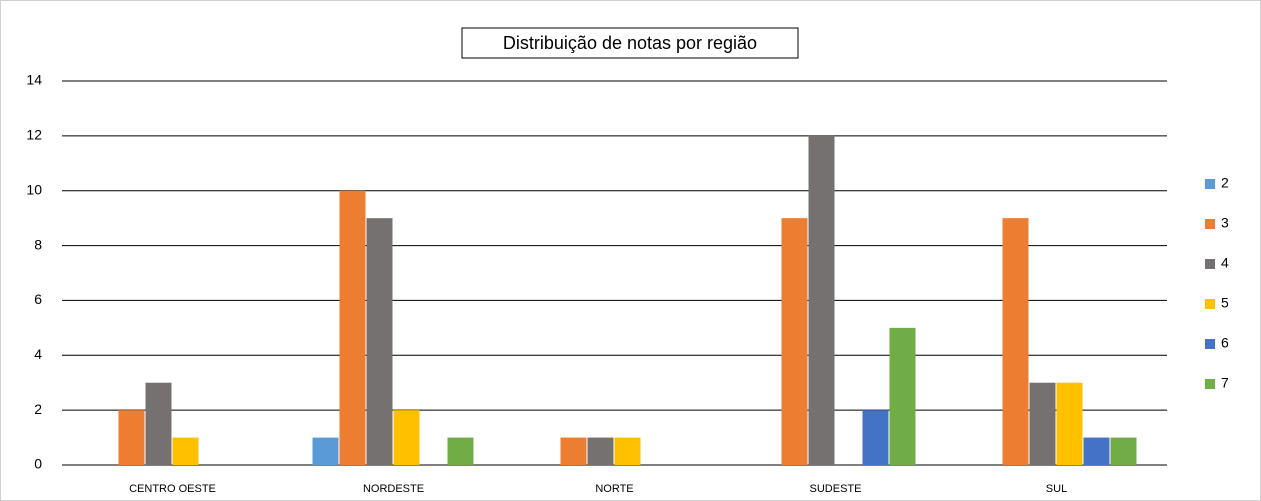 This screenshot has width=1261, height=501. Describe the element at coordinates (1225, 223) in the screenshot. I see `legend-label: 3` at that location.